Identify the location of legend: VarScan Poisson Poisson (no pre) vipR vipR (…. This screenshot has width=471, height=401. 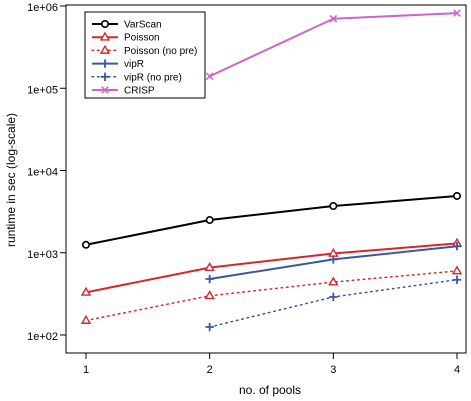
(145, 55).